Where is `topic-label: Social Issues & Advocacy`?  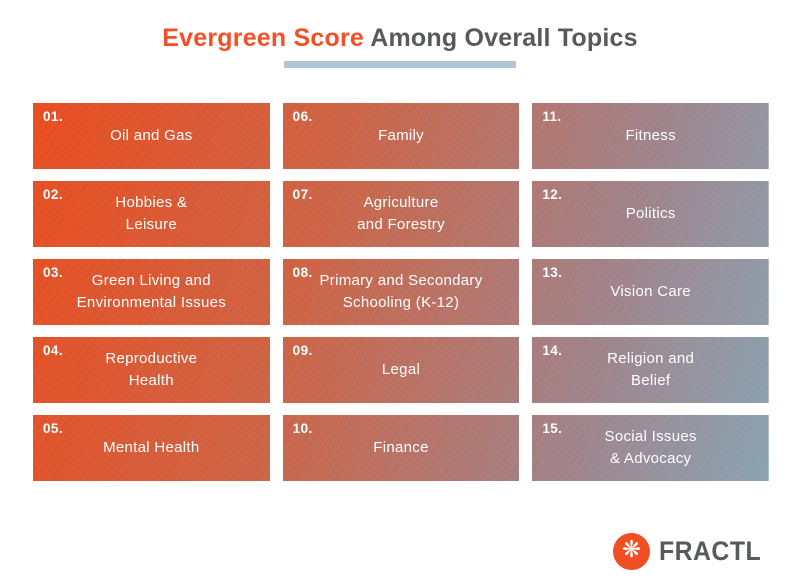
topic-label: Social Issues & Advocacy is located at coordinates (650, 447).